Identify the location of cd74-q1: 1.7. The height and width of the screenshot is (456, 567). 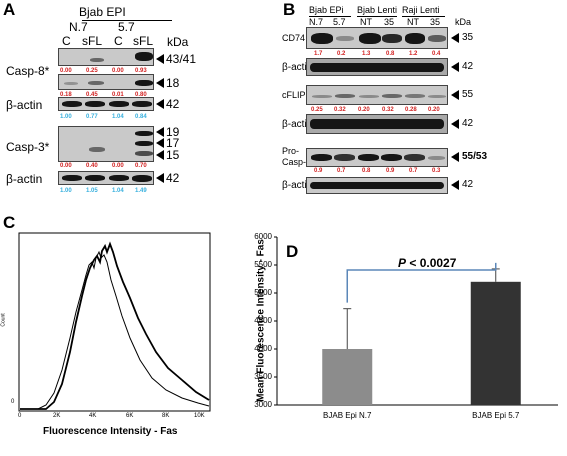
(318, 54).